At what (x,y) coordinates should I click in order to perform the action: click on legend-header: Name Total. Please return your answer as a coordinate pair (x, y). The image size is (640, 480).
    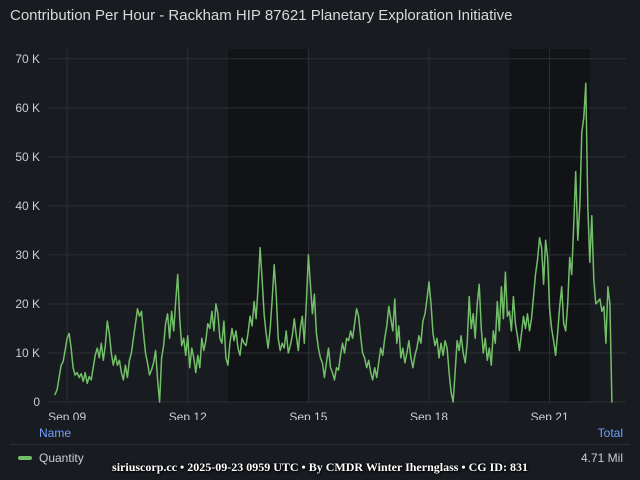
    Looking at the image, I should click on (320, 435).